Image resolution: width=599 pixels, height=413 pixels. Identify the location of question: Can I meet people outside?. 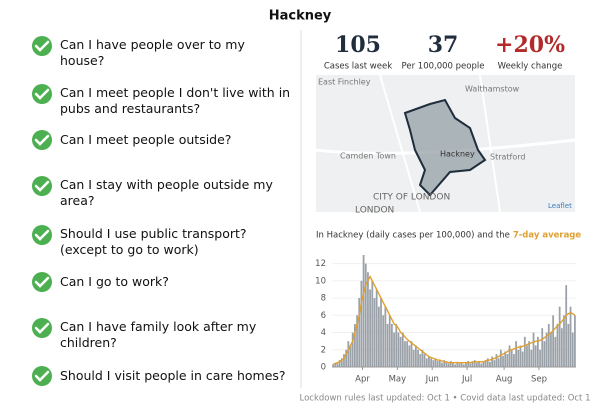
(146, 139).